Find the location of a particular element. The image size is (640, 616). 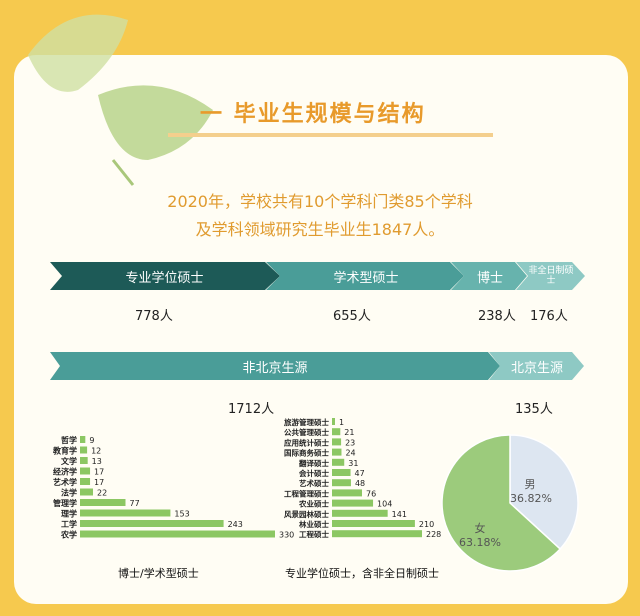

origin-label-bj: 北京生源 is located at coordinates (536, 368).